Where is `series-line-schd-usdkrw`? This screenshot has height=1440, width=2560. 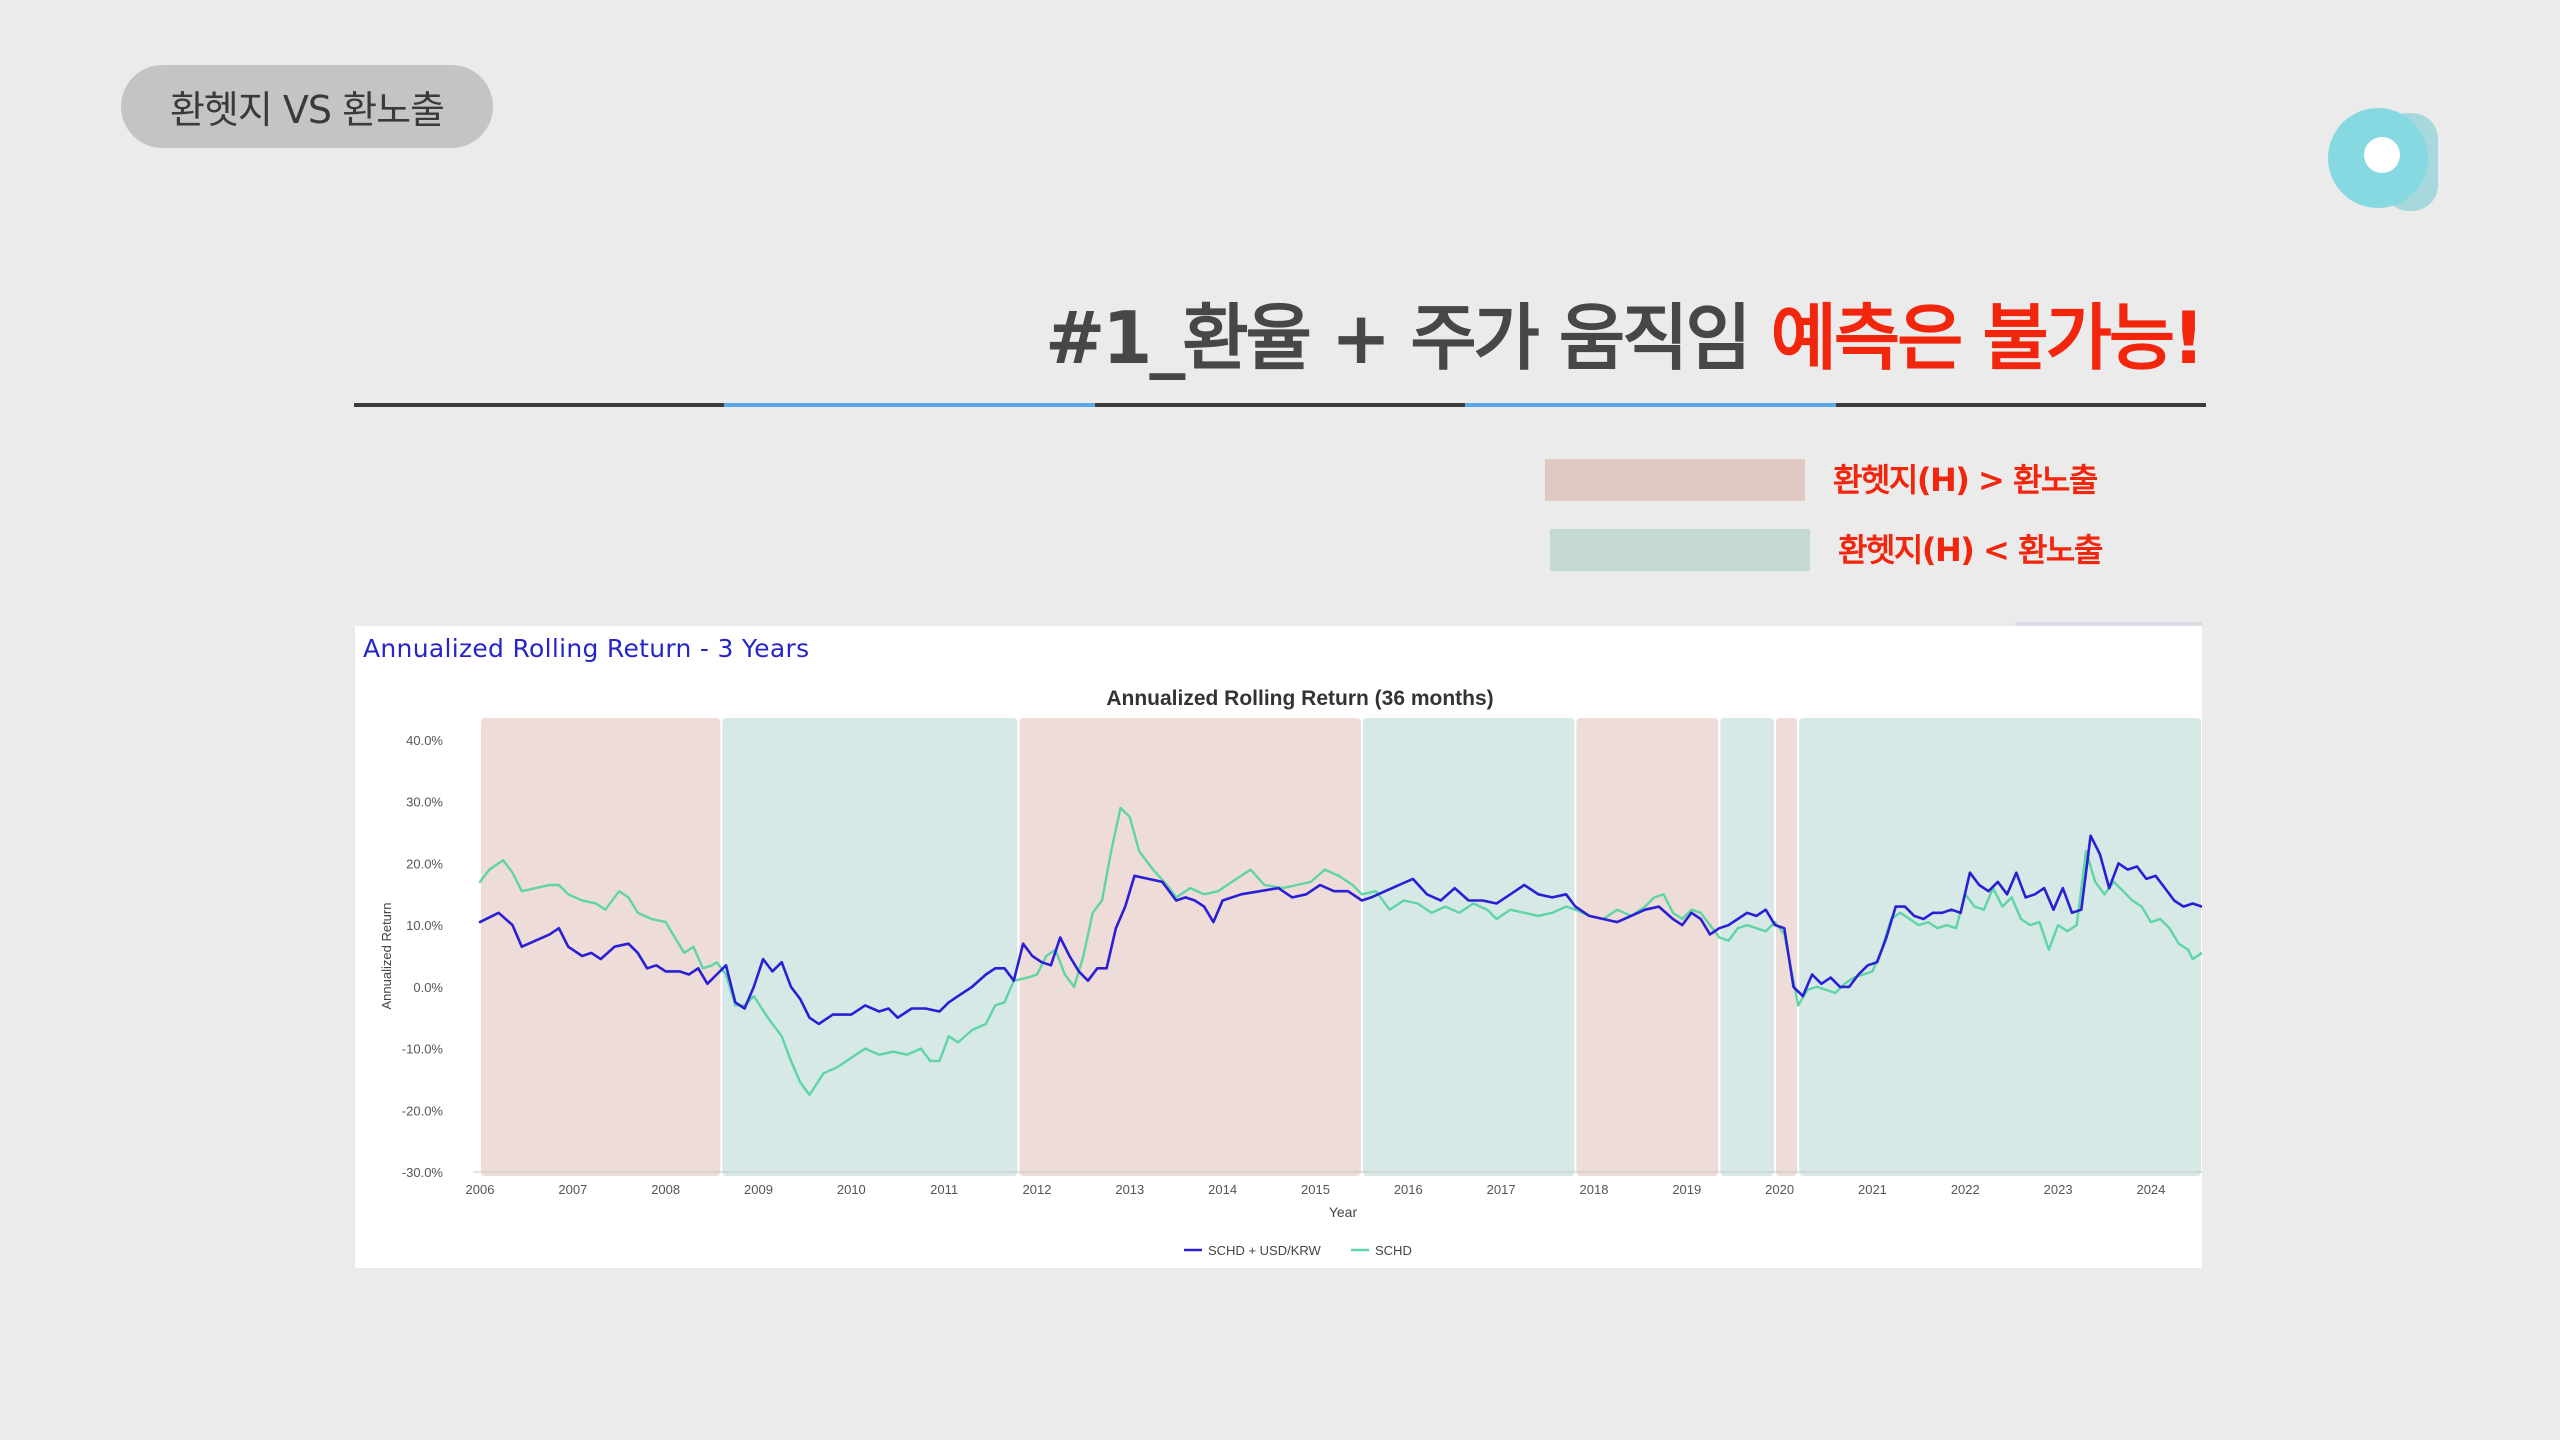 series-line-schd-usdkrw is located at coordinates (1340, 930).